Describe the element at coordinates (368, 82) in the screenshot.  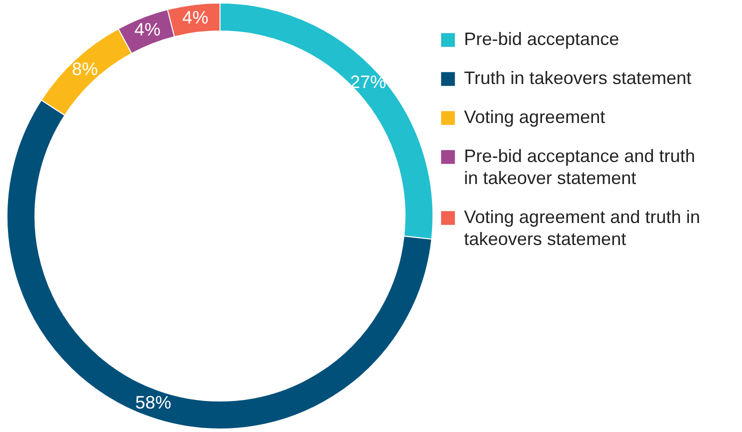
I see `data-label: 27%` at that location.